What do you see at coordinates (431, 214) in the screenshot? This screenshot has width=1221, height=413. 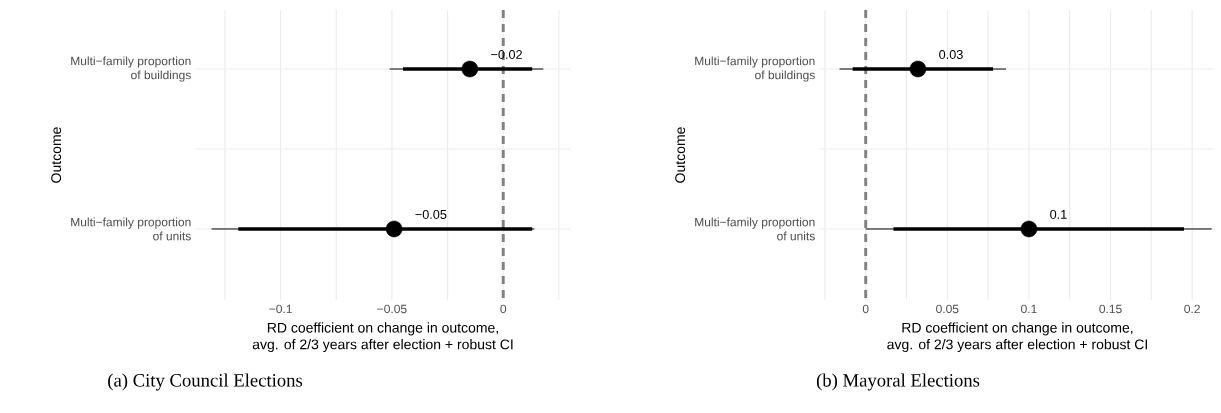 I see `data-label: −0.05` at bounding box center [431, 214].